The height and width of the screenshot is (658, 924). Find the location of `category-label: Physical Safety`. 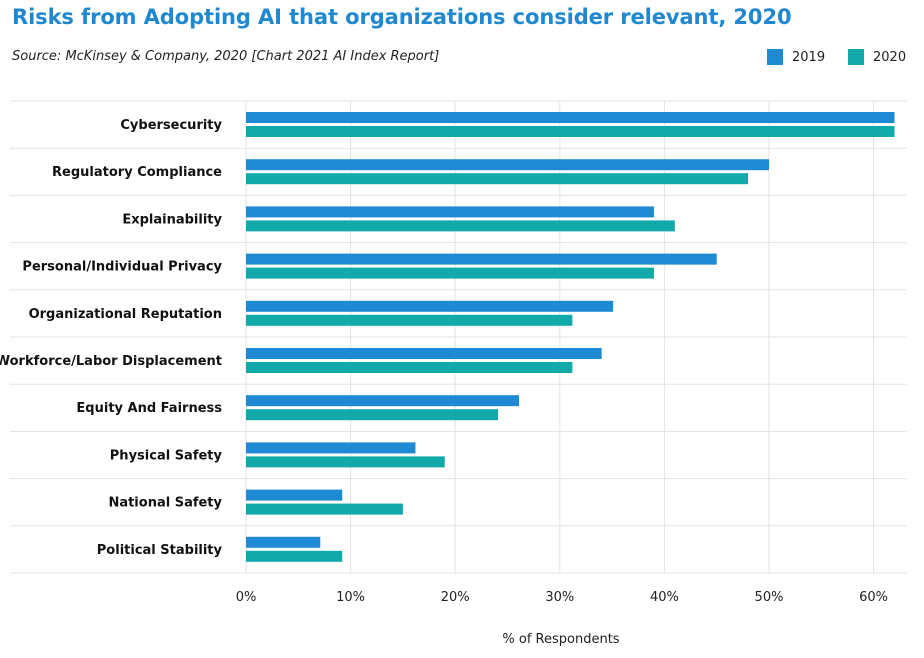

category-label: Physical Safety is located at coordinates (166, 455).